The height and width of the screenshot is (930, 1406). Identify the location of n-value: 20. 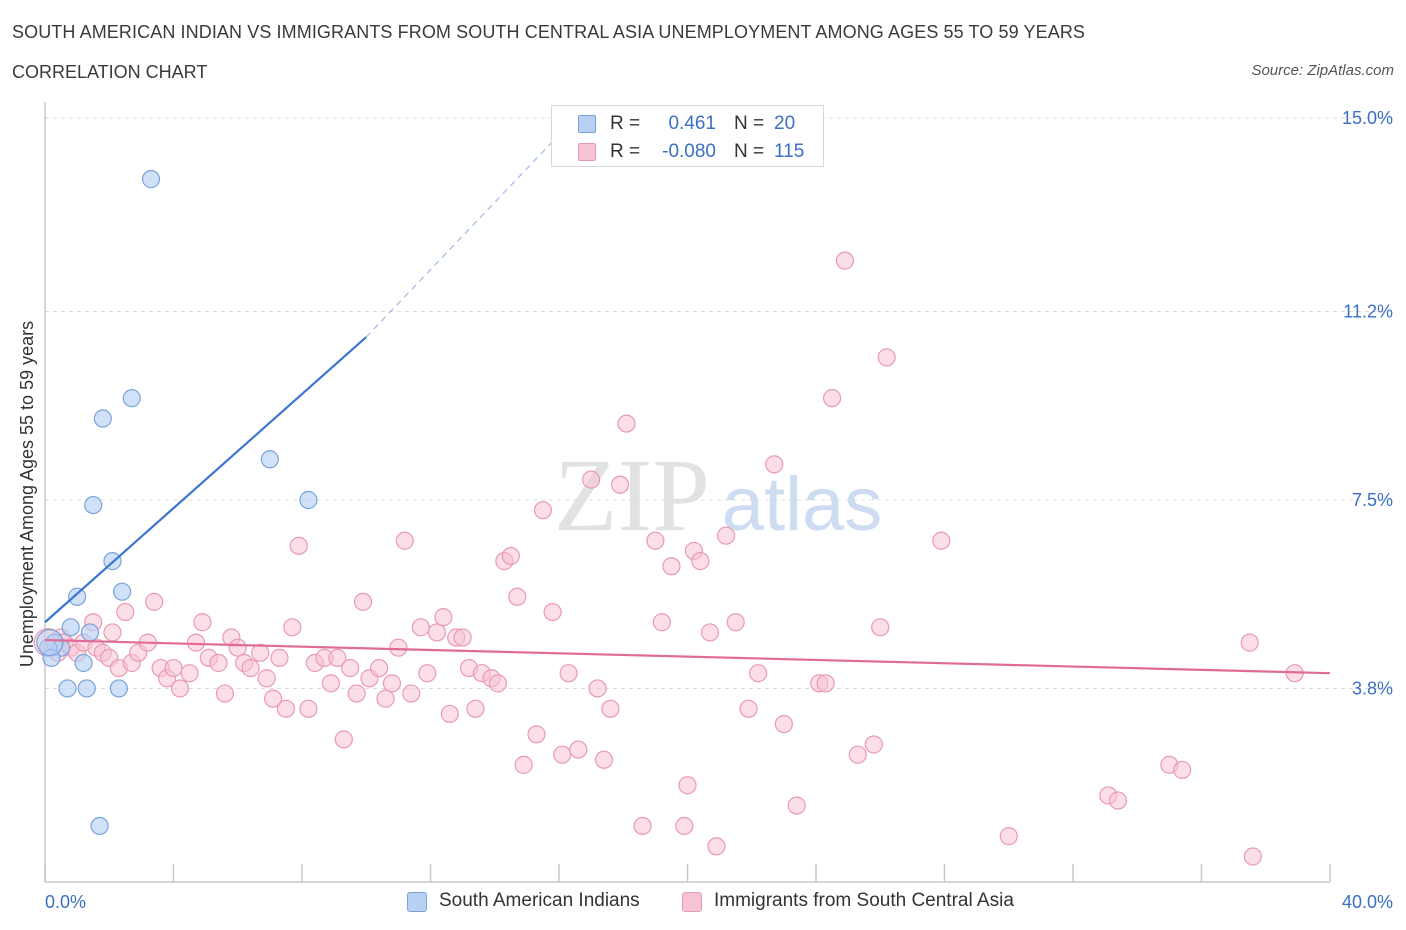
(785, 123).